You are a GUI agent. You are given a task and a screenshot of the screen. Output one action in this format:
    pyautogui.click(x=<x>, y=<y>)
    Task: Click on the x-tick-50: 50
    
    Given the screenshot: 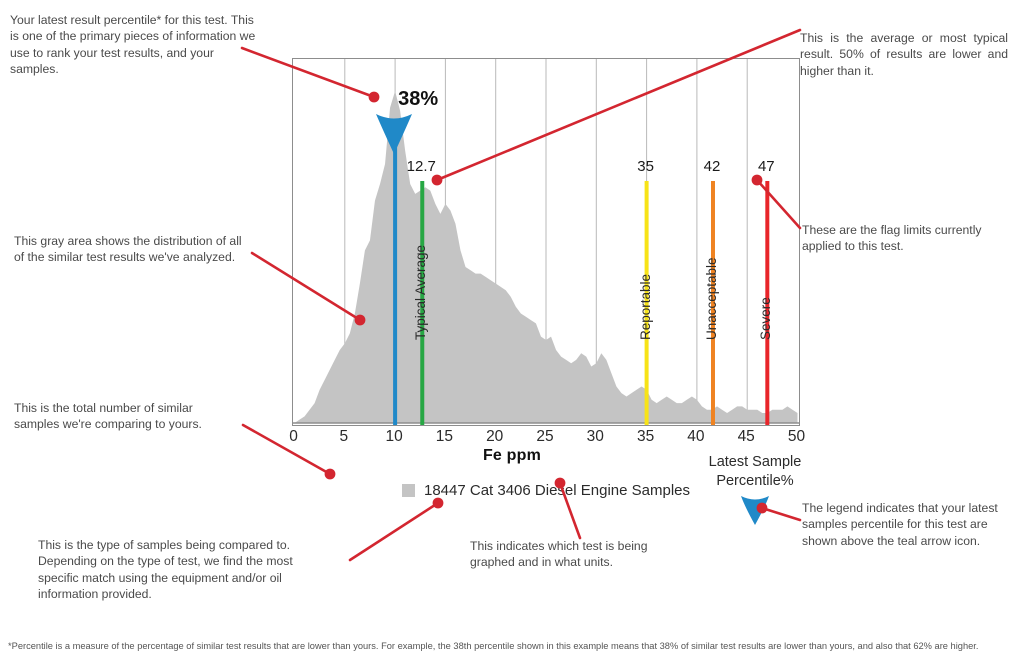 What is the action you would take?
    pyautogui.click(x=796, y=436)
    